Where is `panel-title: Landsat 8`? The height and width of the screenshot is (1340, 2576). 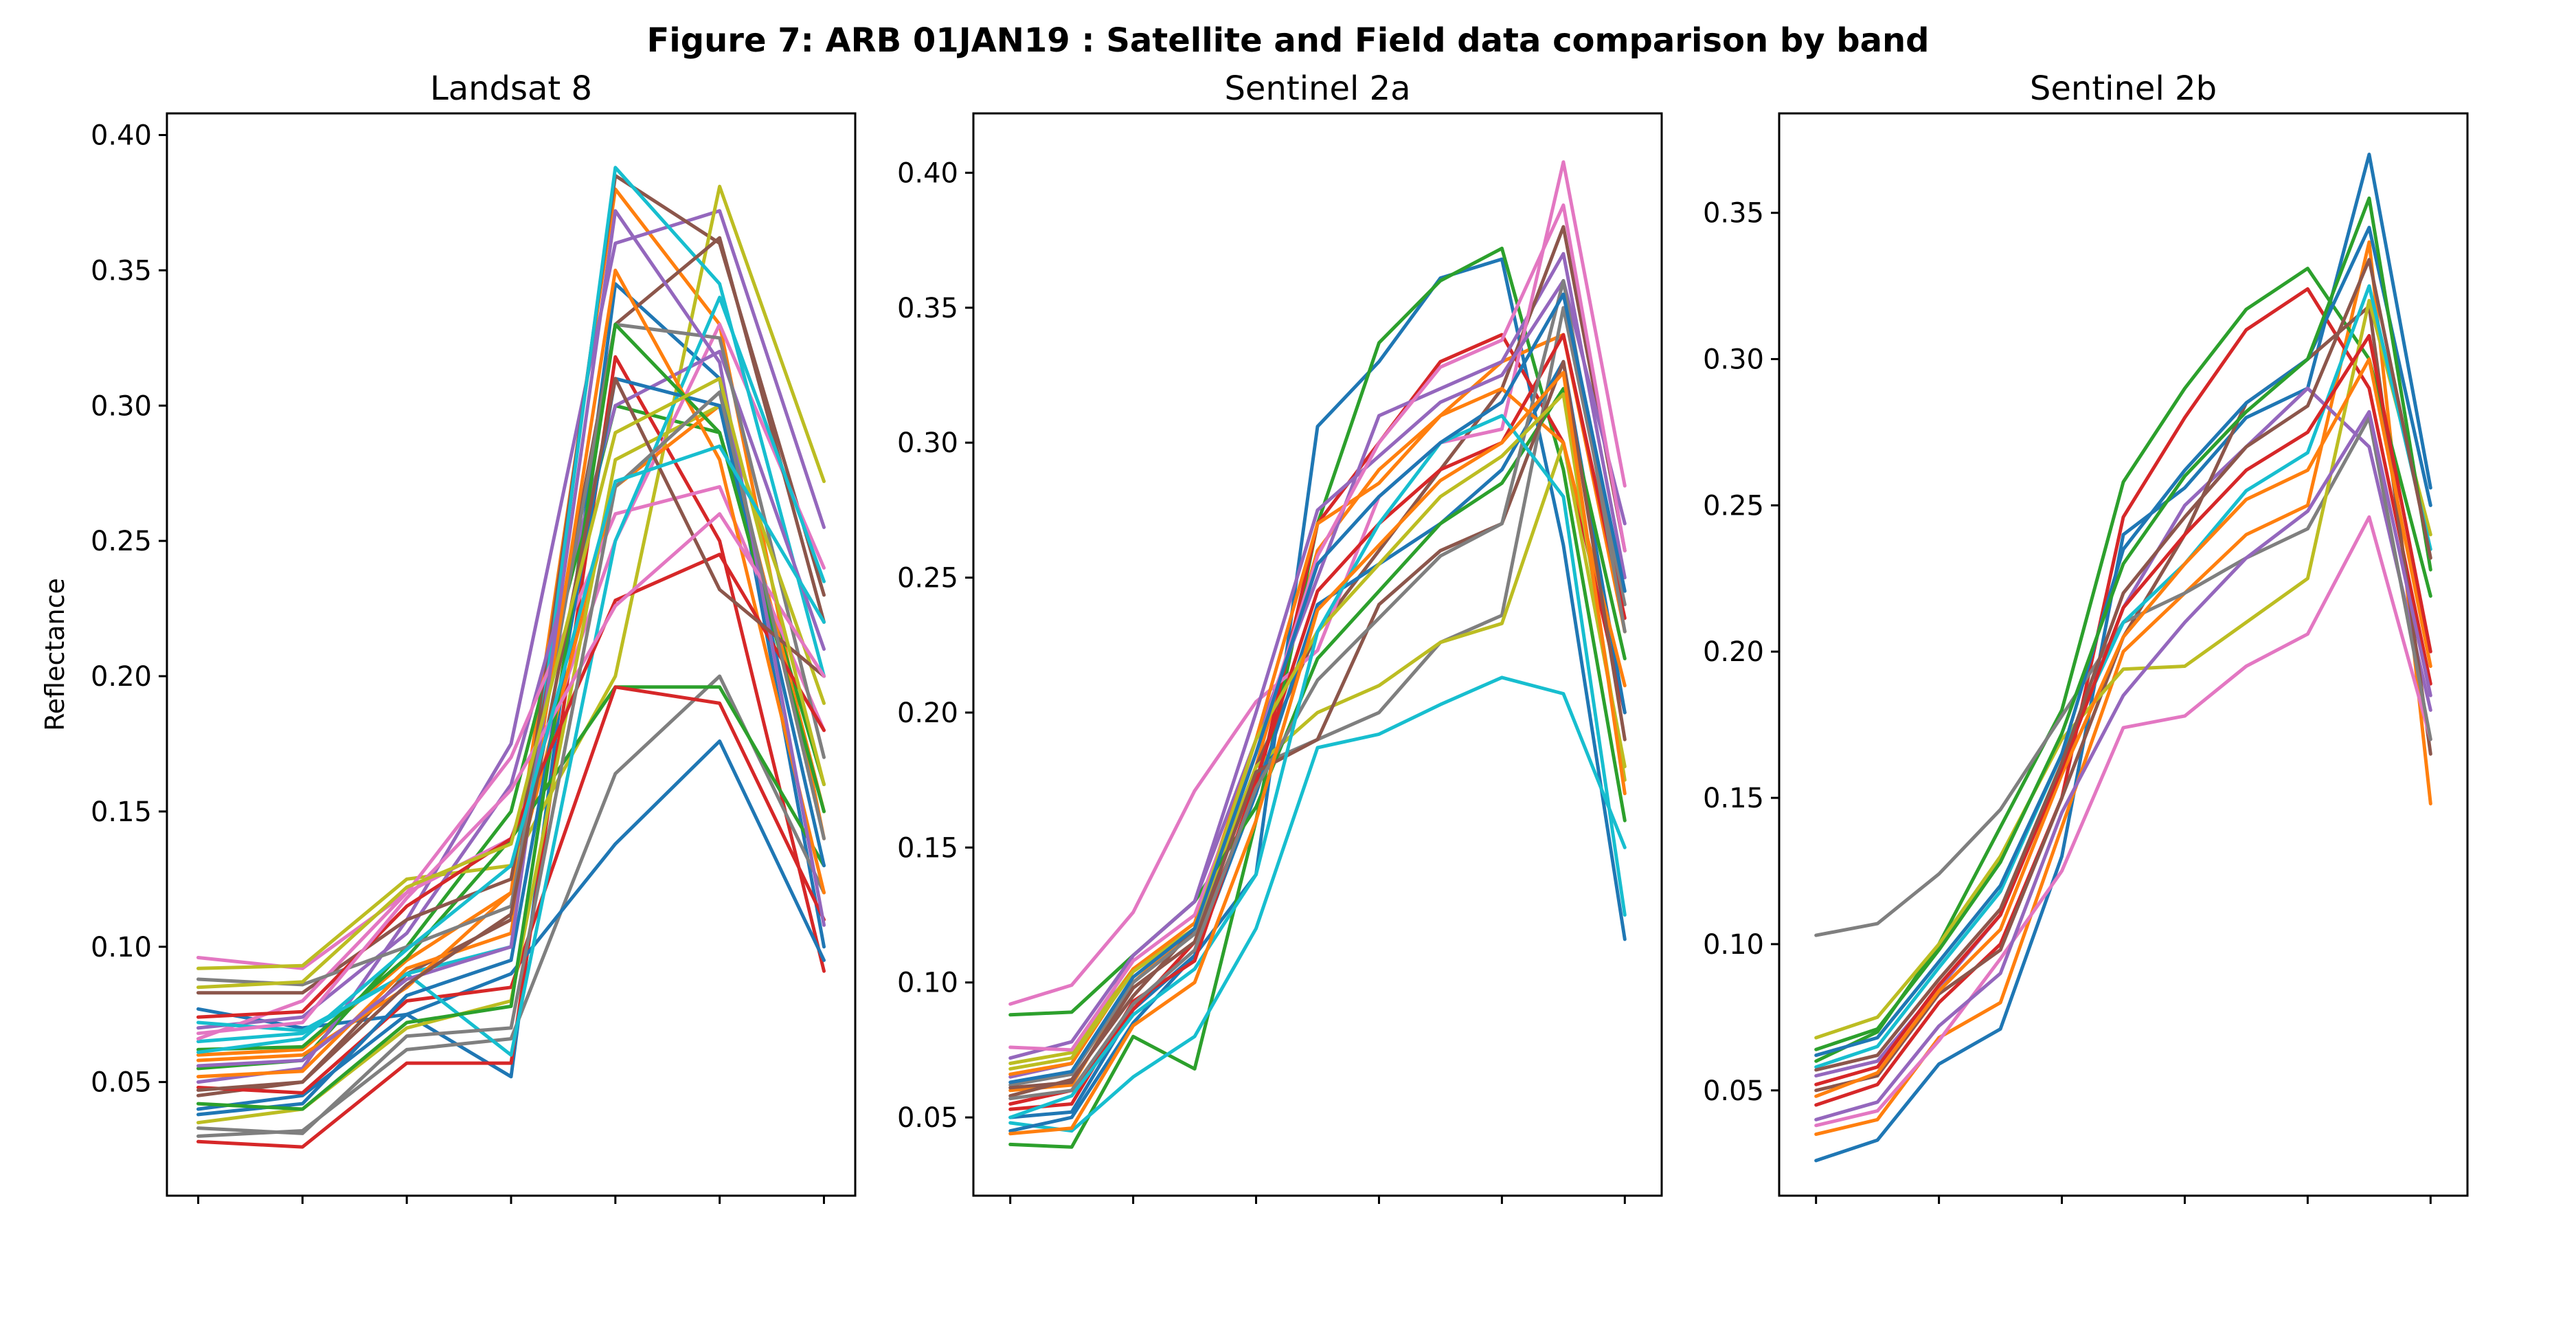
panel-title: Landsat 8 is located at coordinates (511, 88).